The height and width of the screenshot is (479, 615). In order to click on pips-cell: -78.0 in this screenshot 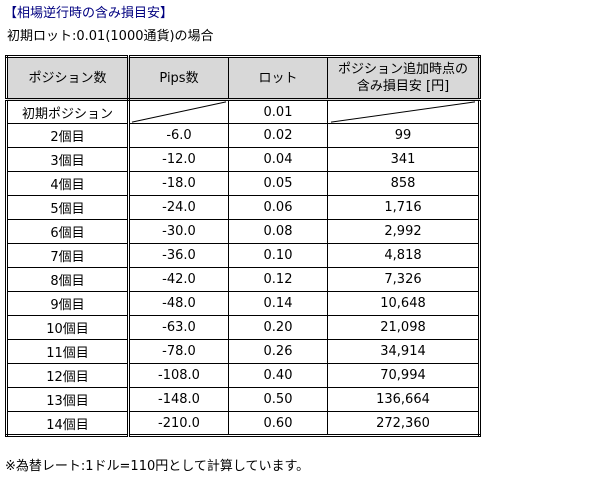, I will do `click(178, 351)`.